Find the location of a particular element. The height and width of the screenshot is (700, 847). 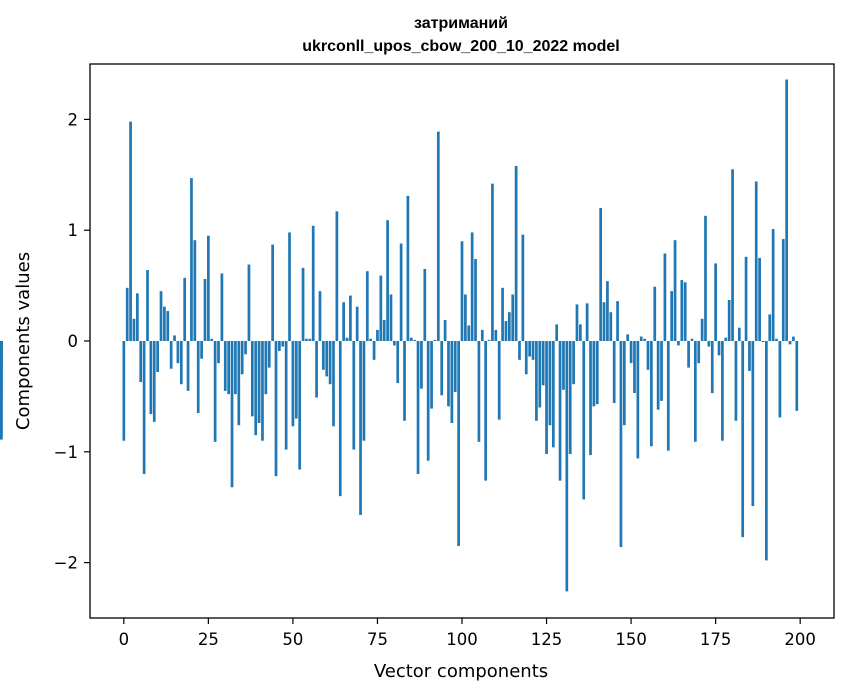

x-tick-label: 200 is located at coordinates (800, 639).